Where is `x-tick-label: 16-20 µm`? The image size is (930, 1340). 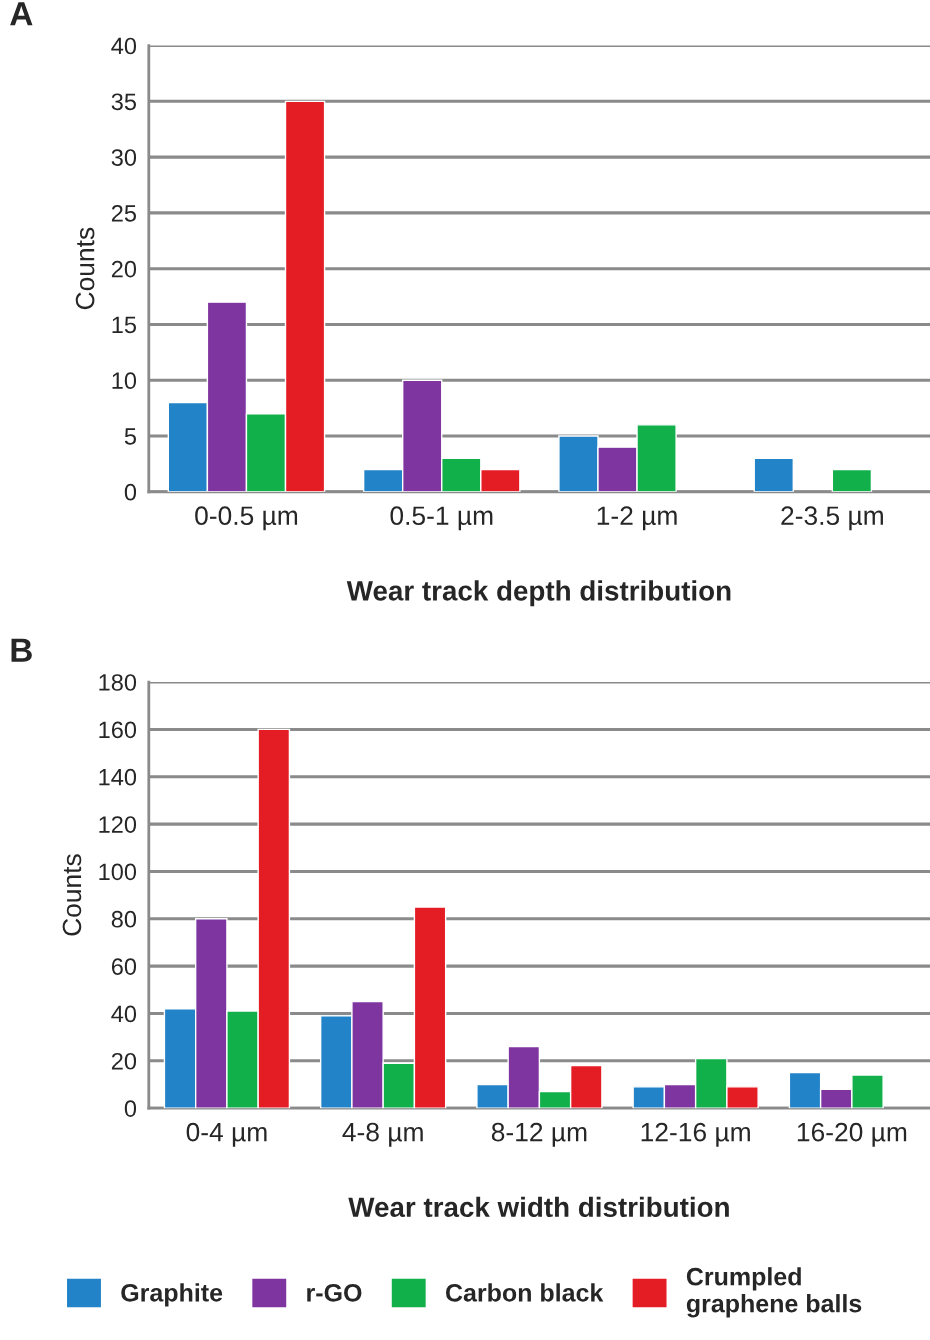 x-tick-label: 16-20 µm is located at coordinates (852, 1134).